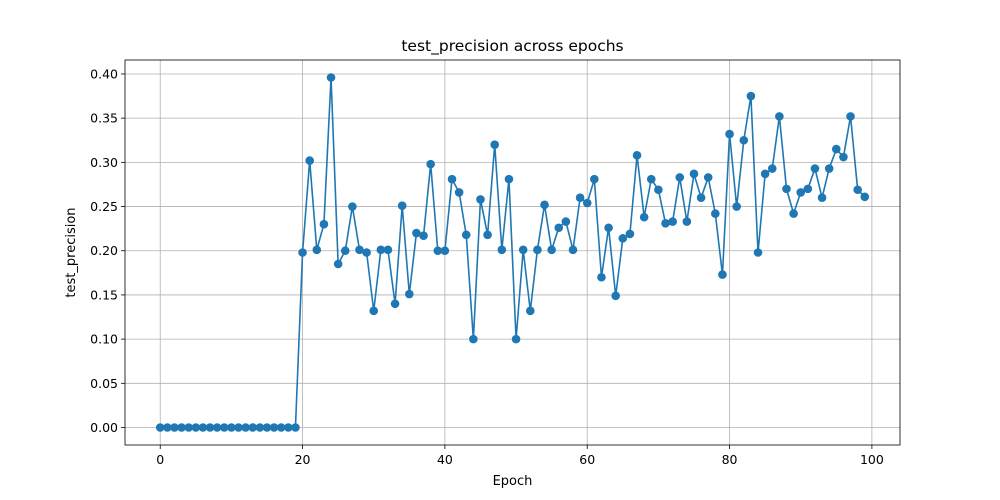  Describe the element at coordinates (104, 383) in the screenshot. I see `y-tick-label: 0.05` at that location.